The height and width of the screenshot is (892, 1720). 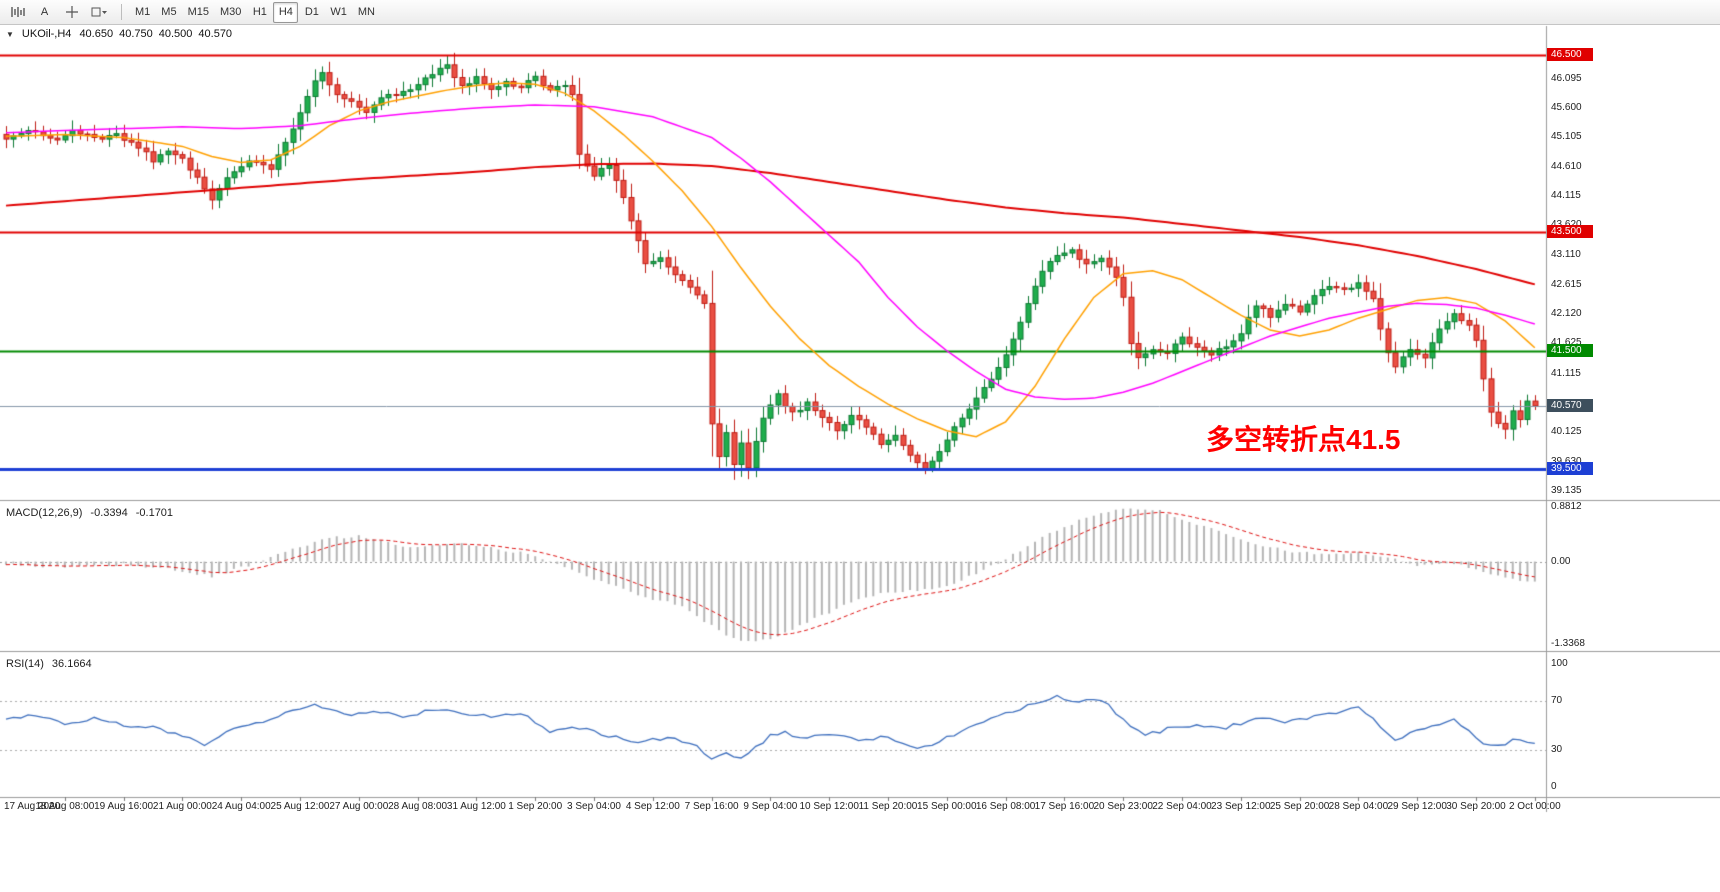 What do you see at coordinates (366, 12) in the screenshot?
I see `timeframe-mn: MN` at bounding box center [366, 12].